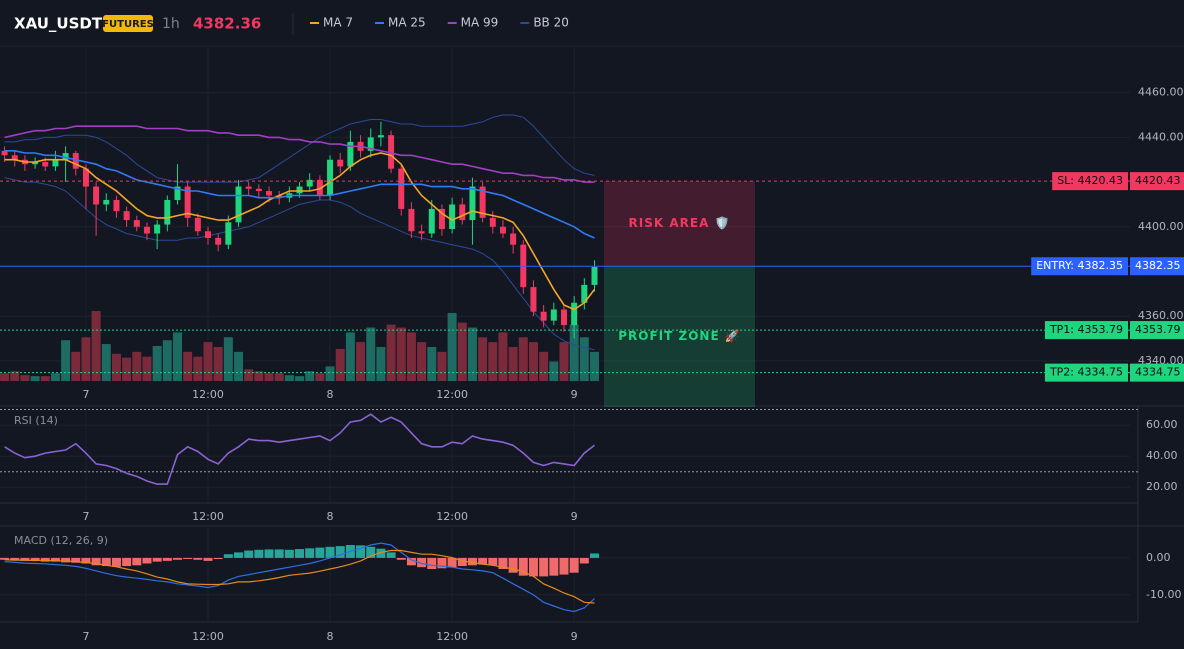  I want to click on legend-label: MA 7, so click(338, 23).